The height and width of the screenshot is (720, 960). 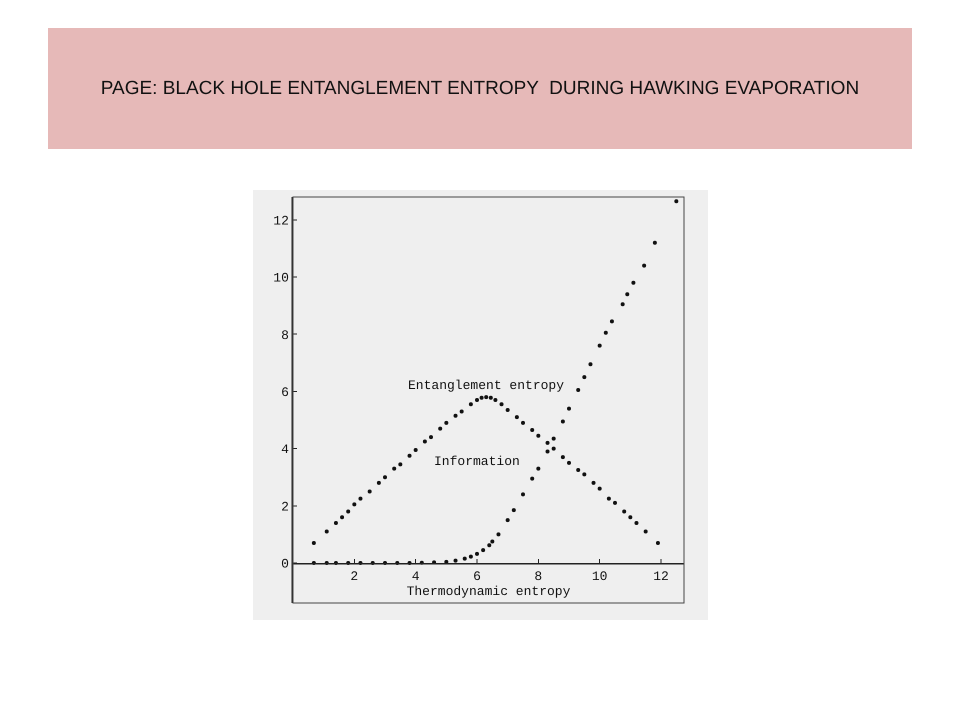 I want to click on x-tick-label: 4, so click(x=416, y=576).